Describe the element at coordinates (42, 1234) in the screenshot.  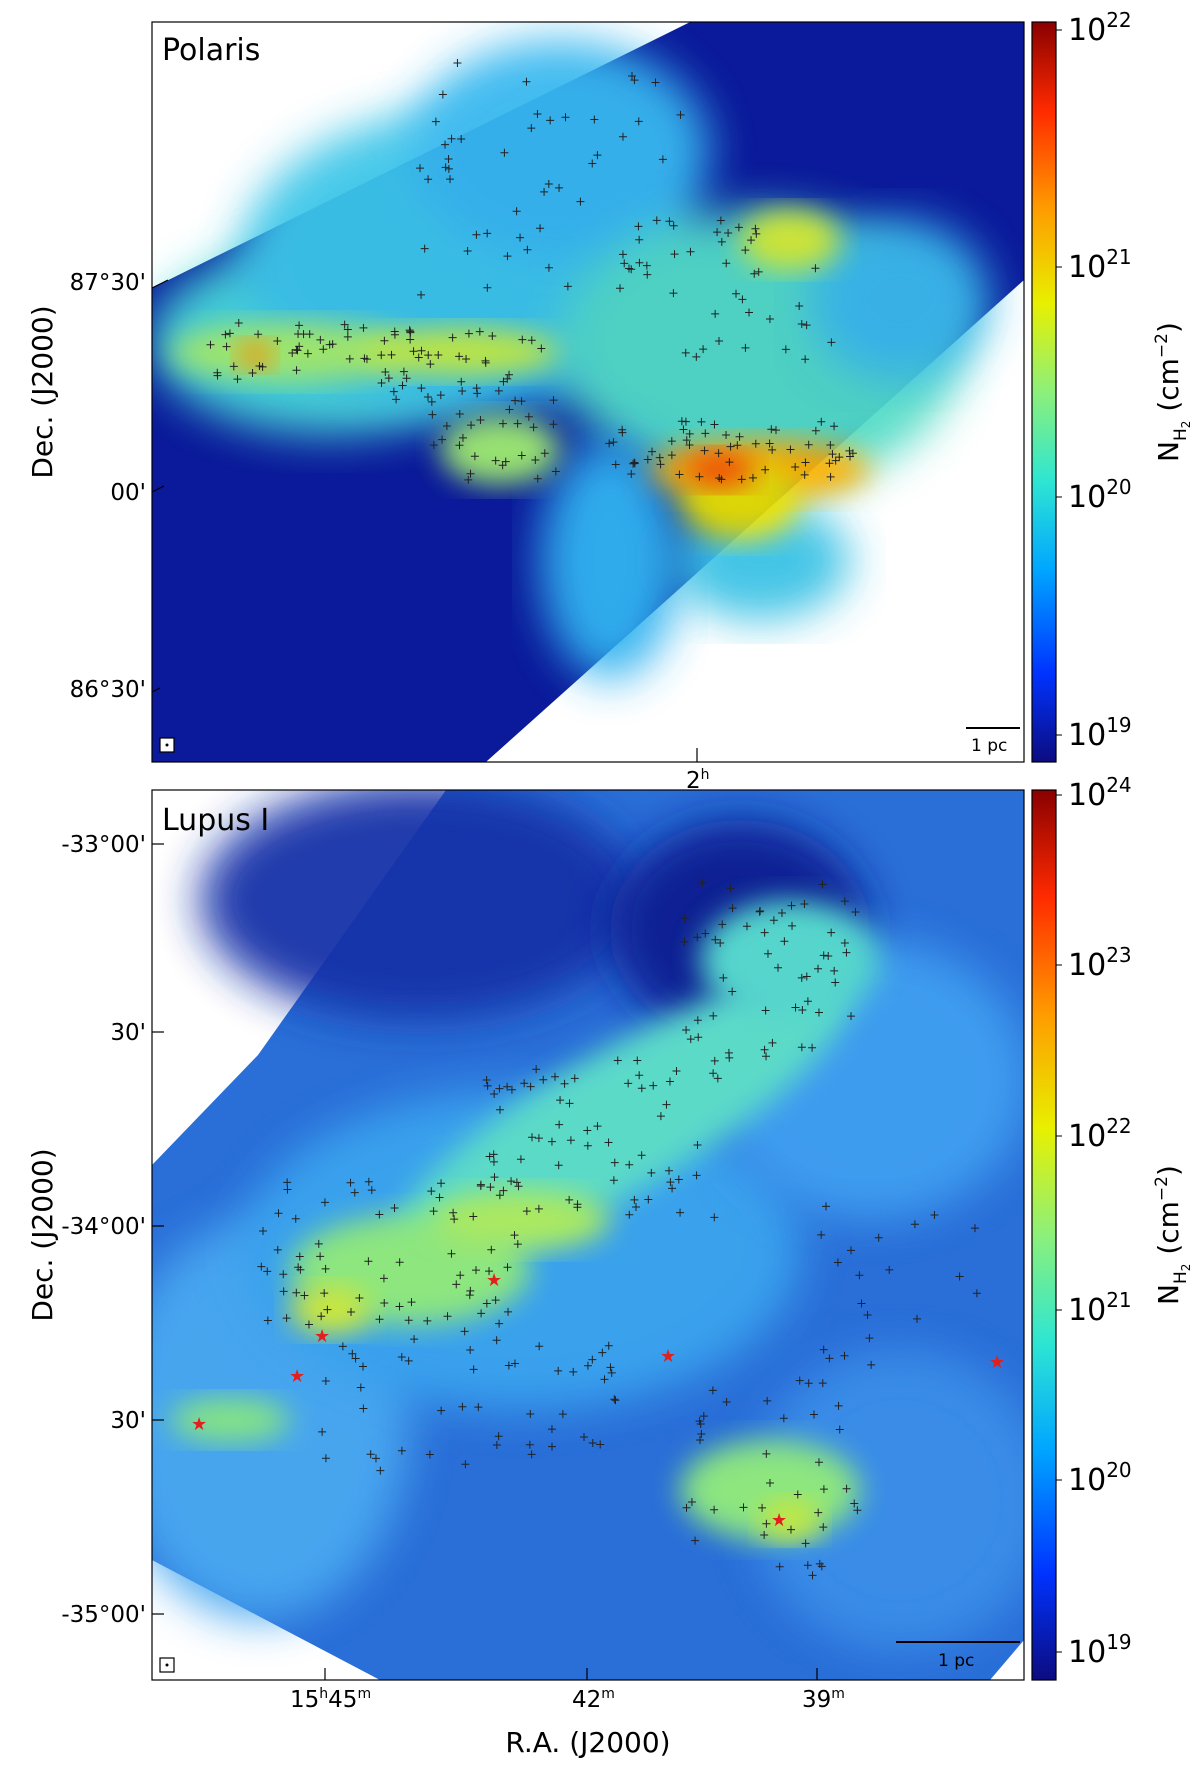
I see `lupus-ylabel: Dec. (J2000)` at that location.